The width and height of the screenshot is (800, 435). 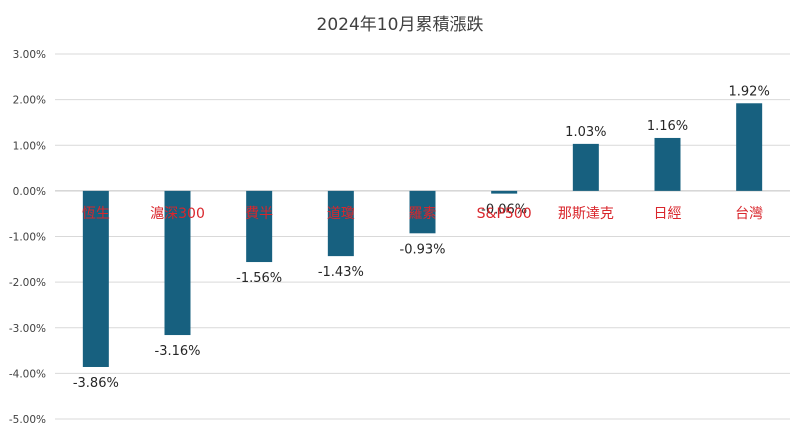 What do you see at coordinates (96, 214) in the screenshot?
I see `category-label: 恆生` at bounding box center [96, 214].